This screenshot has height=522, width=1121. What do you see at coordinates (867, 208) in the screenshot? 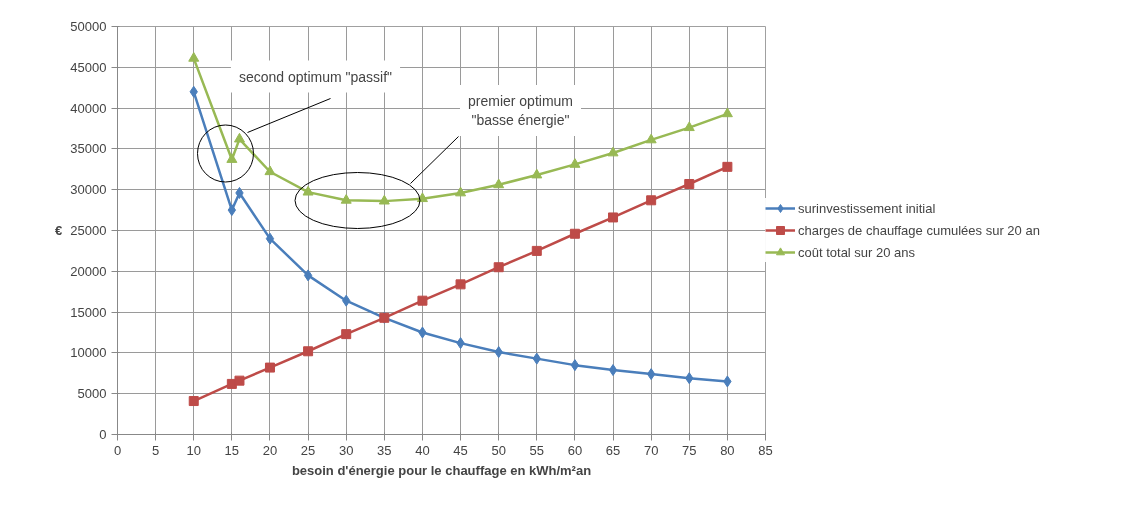
I see `legend-label: surinvestissement initial` at bounding box center [867, 208].